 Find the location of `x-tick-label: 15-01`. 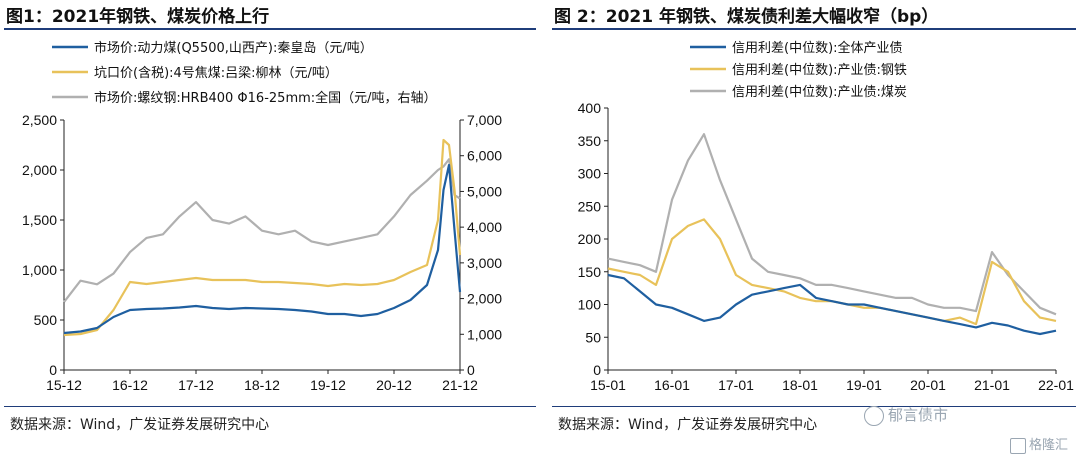

x-tick-label: 15-01 is located at coordinates (608, 385).